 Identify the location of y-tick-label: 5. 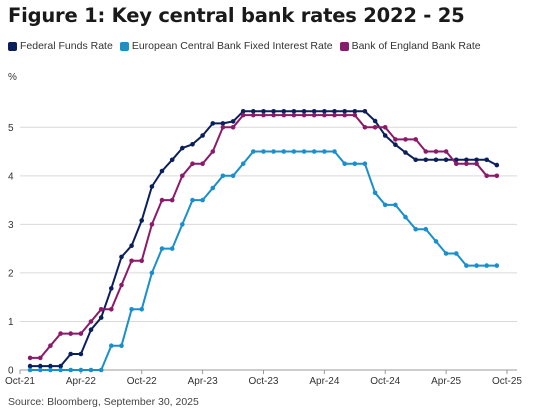
(11, 128).